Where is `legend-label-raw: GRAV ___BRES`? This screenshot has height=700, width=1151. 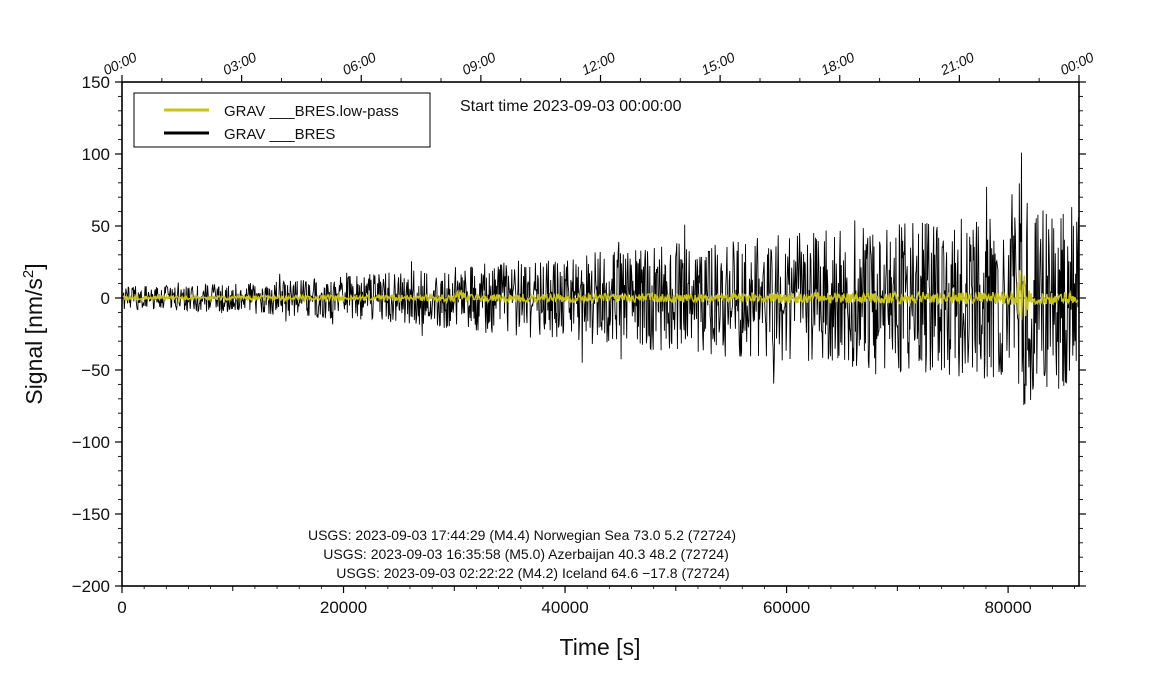 legend-label-raw: GRAV ___BRES is located at coordinates (279, 134).